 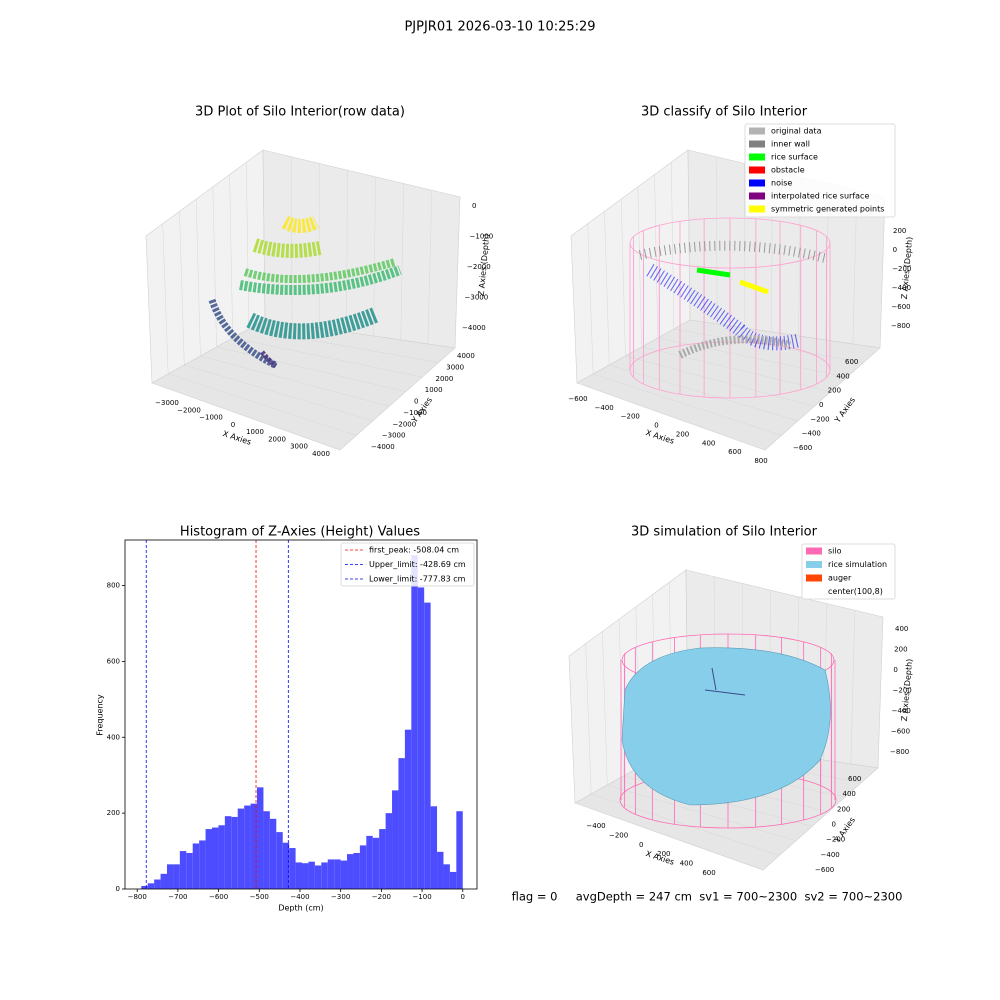 I want to click on x-tick-label: 400, so click(x=708, y=443).